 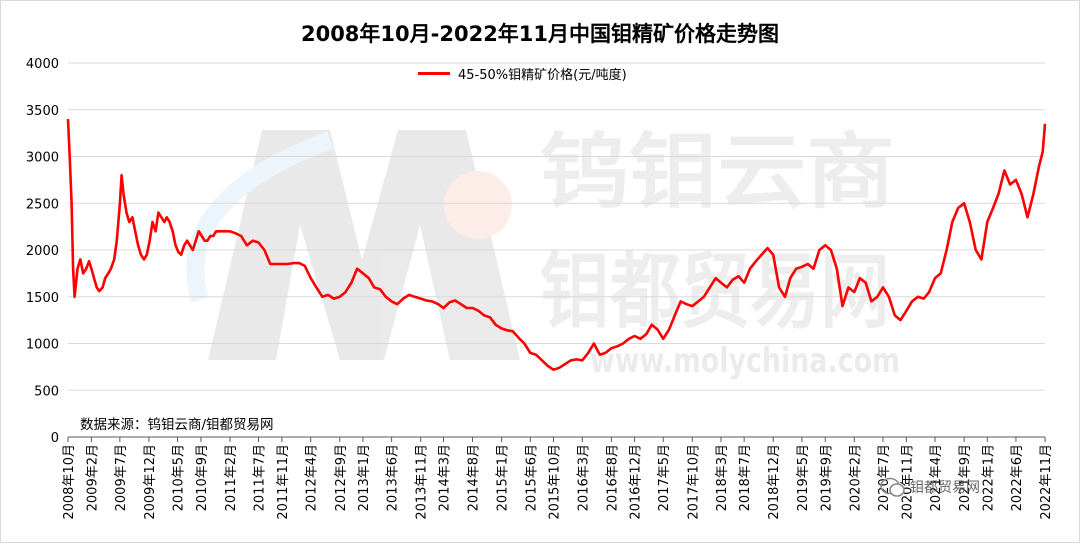 I want to click on x-tick-label: 2014年3月, so click(x=444, y=477).